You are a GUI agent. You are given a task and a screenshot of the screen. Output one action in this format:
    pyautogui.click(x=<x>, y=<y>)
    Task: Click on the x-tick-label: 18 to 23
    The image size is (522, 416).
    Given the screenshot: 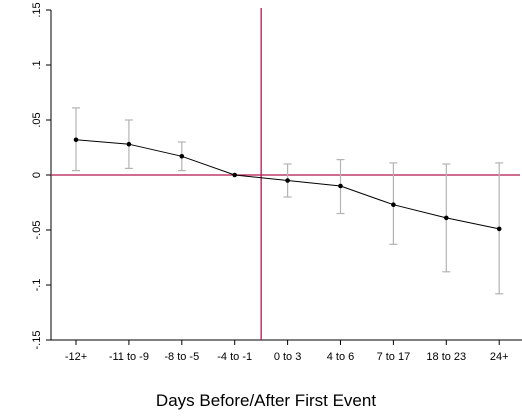 What is the action you would take?
    pyautogui.click(x=446, y=357)
    